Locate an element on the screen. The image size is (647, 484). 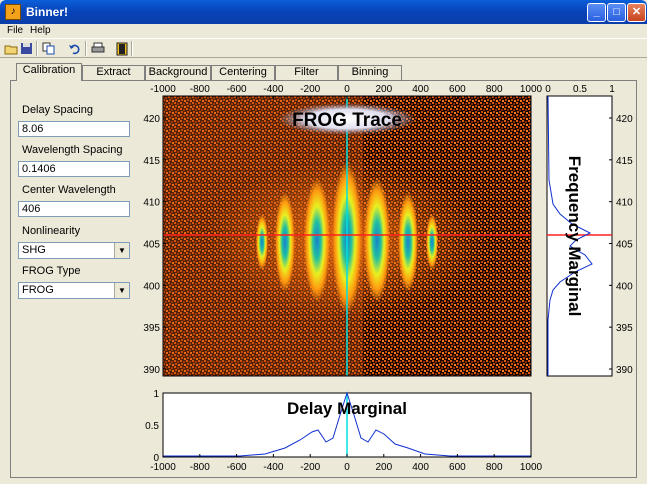
door-icon is located at coordinates (122, 48).